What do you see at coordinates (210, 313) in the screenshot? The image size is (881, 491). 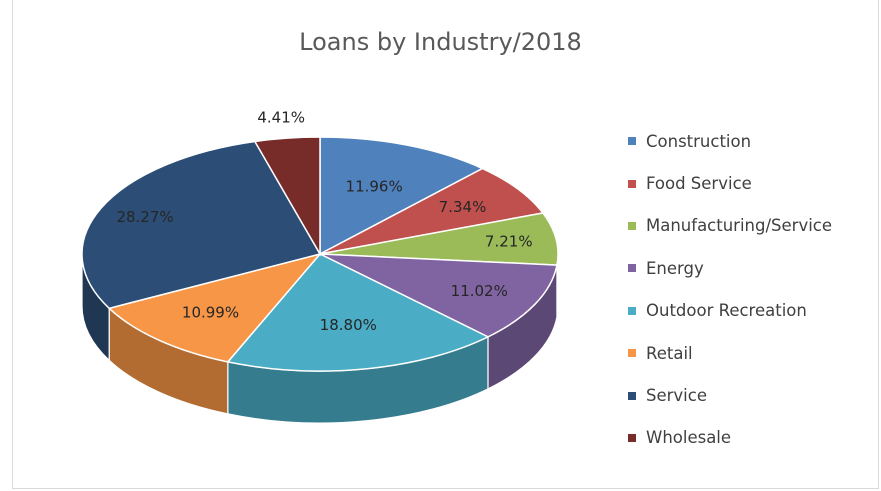 I see `data-label-retail: 10.99%` at bounding box center [210, 313].